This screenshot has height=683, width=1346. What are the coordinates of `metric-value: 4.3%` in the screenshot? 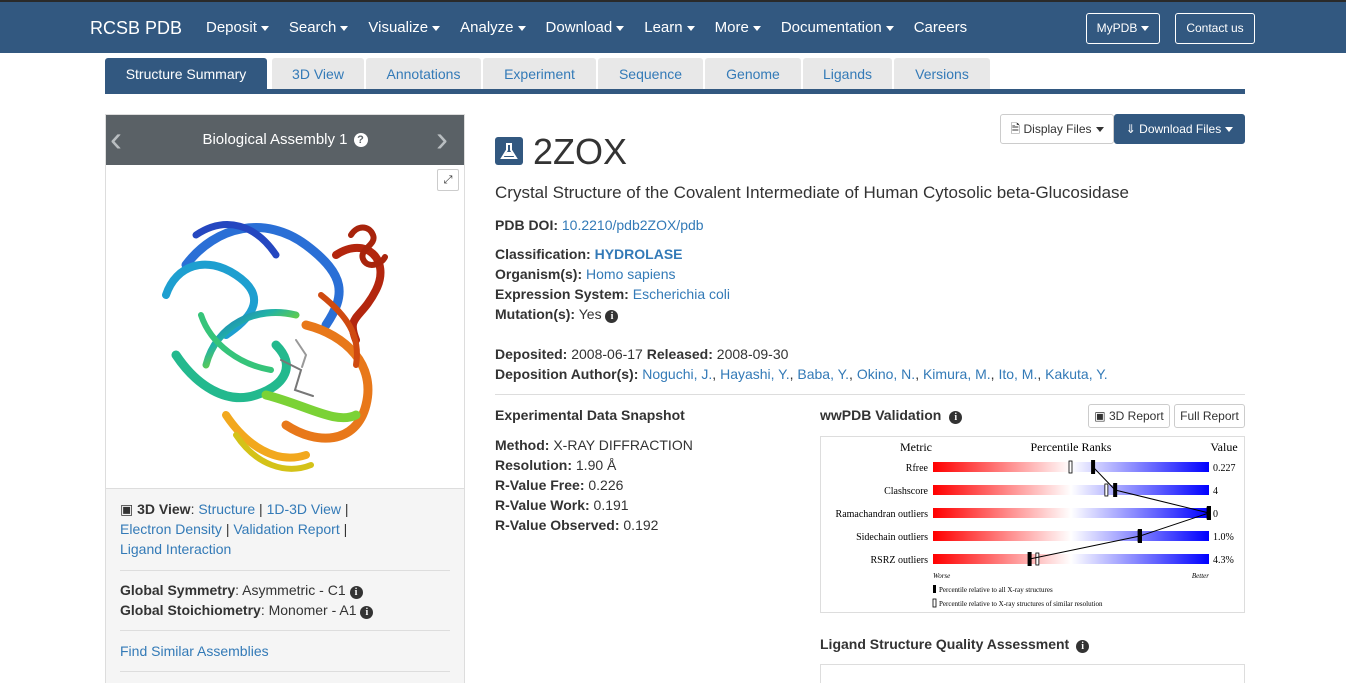 It's located at (1223, 560).